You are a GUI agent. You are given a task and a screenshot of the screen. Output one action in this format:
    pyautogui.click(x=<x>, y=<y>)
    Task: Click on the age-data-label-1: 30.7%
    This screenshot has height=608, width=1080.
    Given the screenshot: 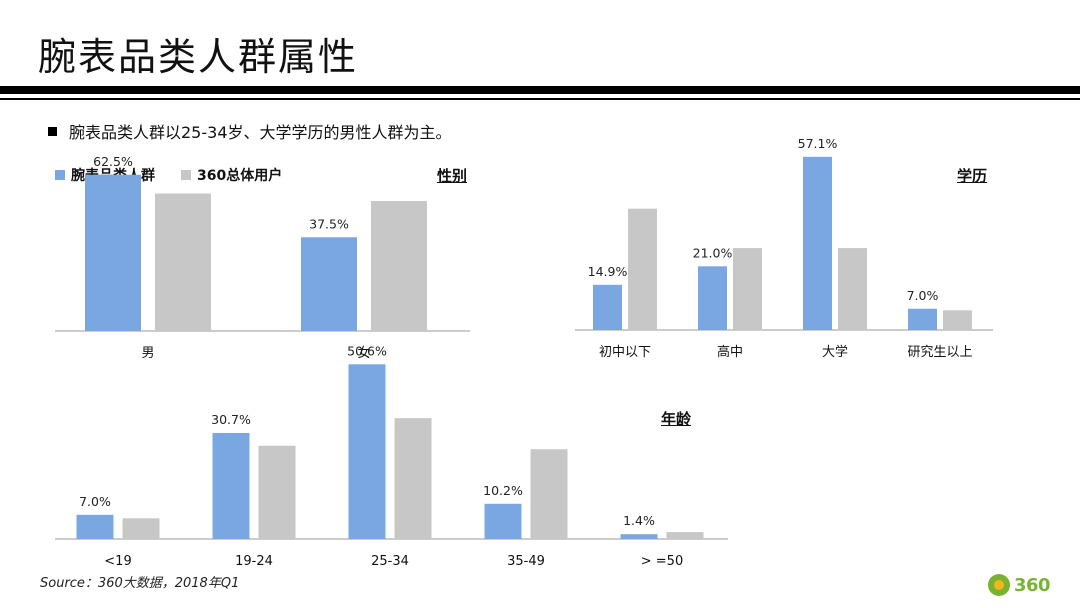 What is the action you would take?
    pyautogui.click(x=231, y=419)
    